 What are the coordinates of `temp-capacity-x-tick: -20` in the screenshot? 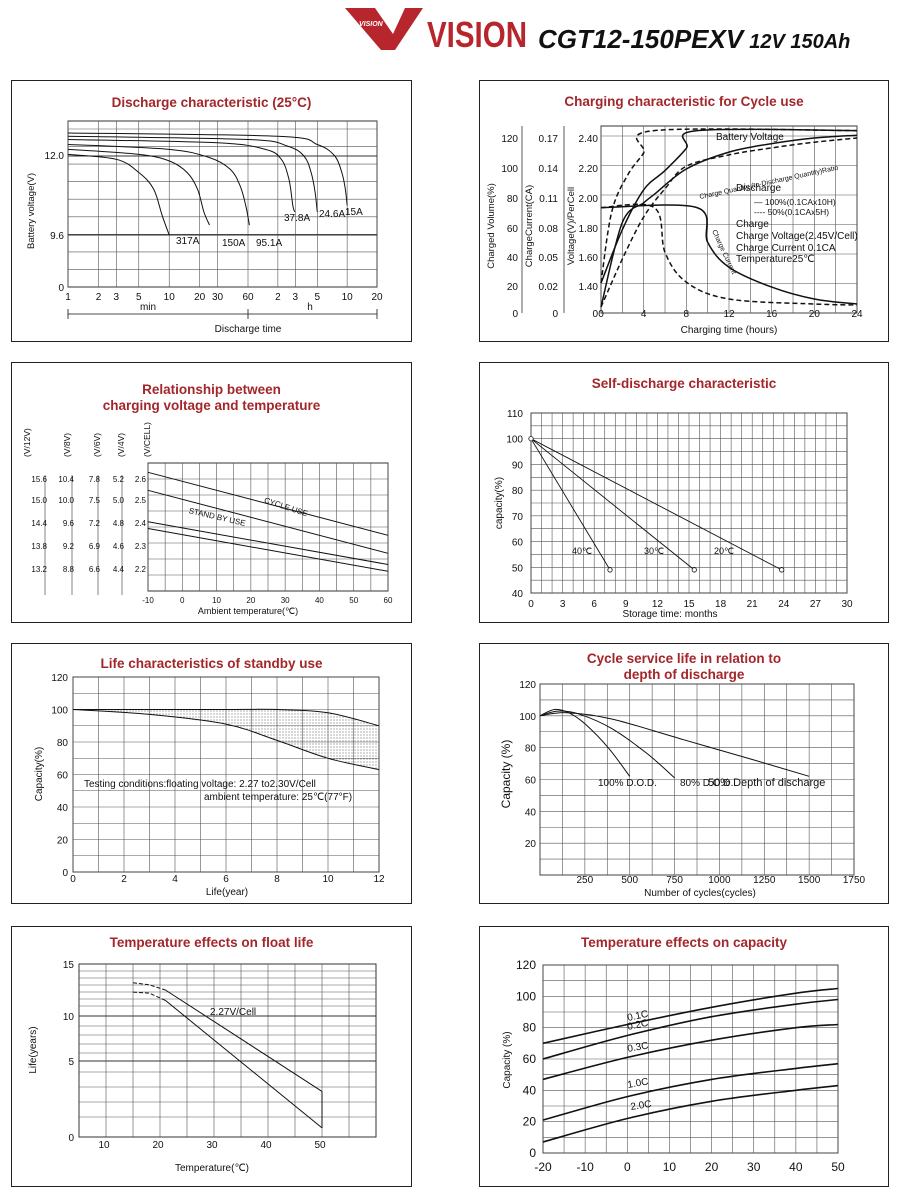 It's located at (543, 1167).